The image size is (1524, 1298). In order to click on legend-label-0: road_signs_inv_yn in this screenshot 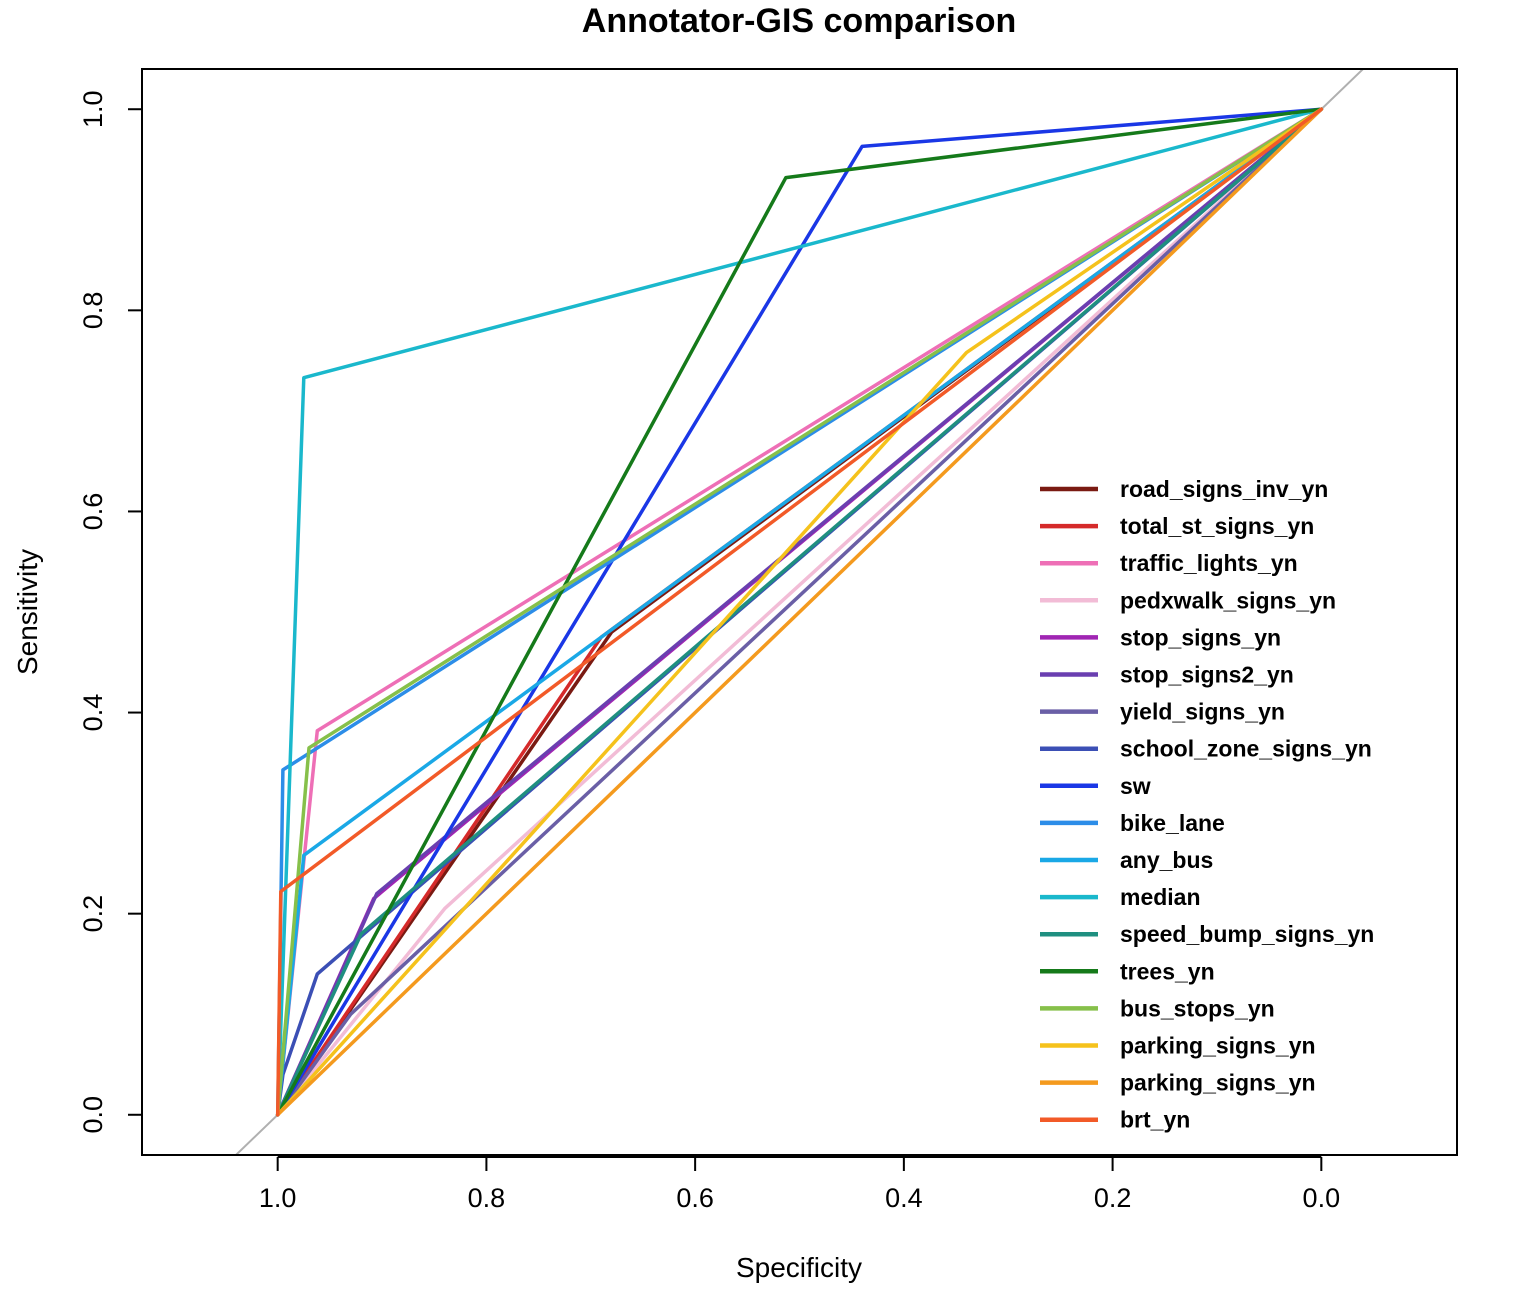, I will do `click(1224, 489)`.